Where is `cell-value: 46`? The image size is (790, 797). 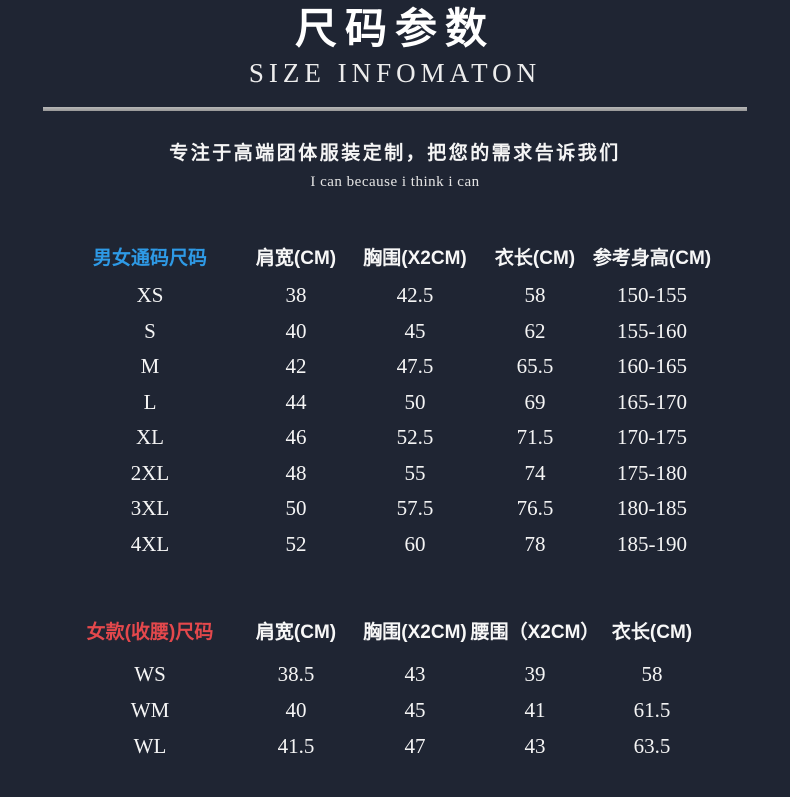 cell-value: 46 is located at coordinates (296, 437).